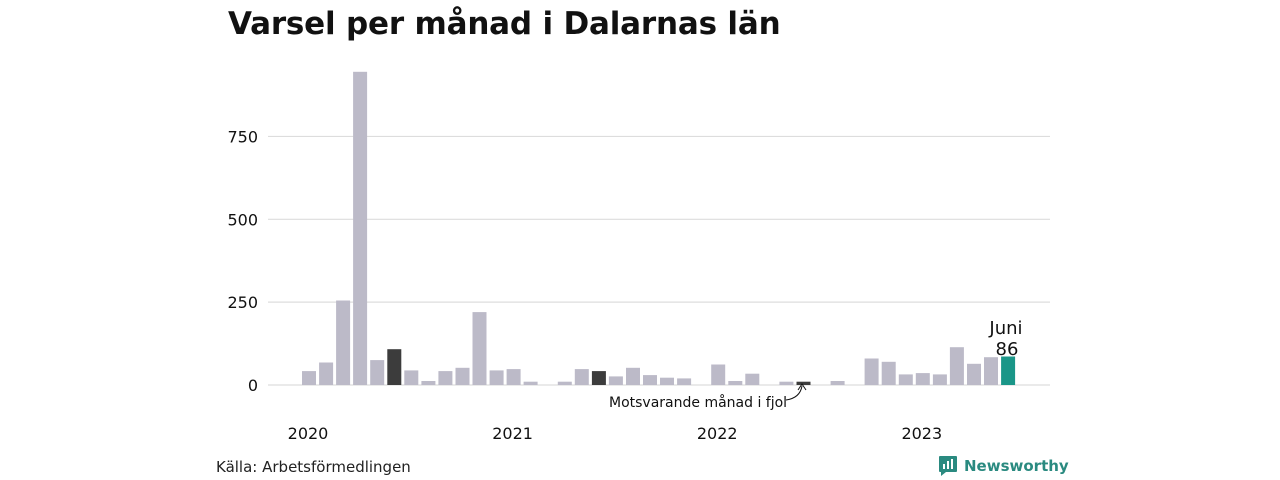  I want to click on y-tick-label: 750, so click(242, 136).